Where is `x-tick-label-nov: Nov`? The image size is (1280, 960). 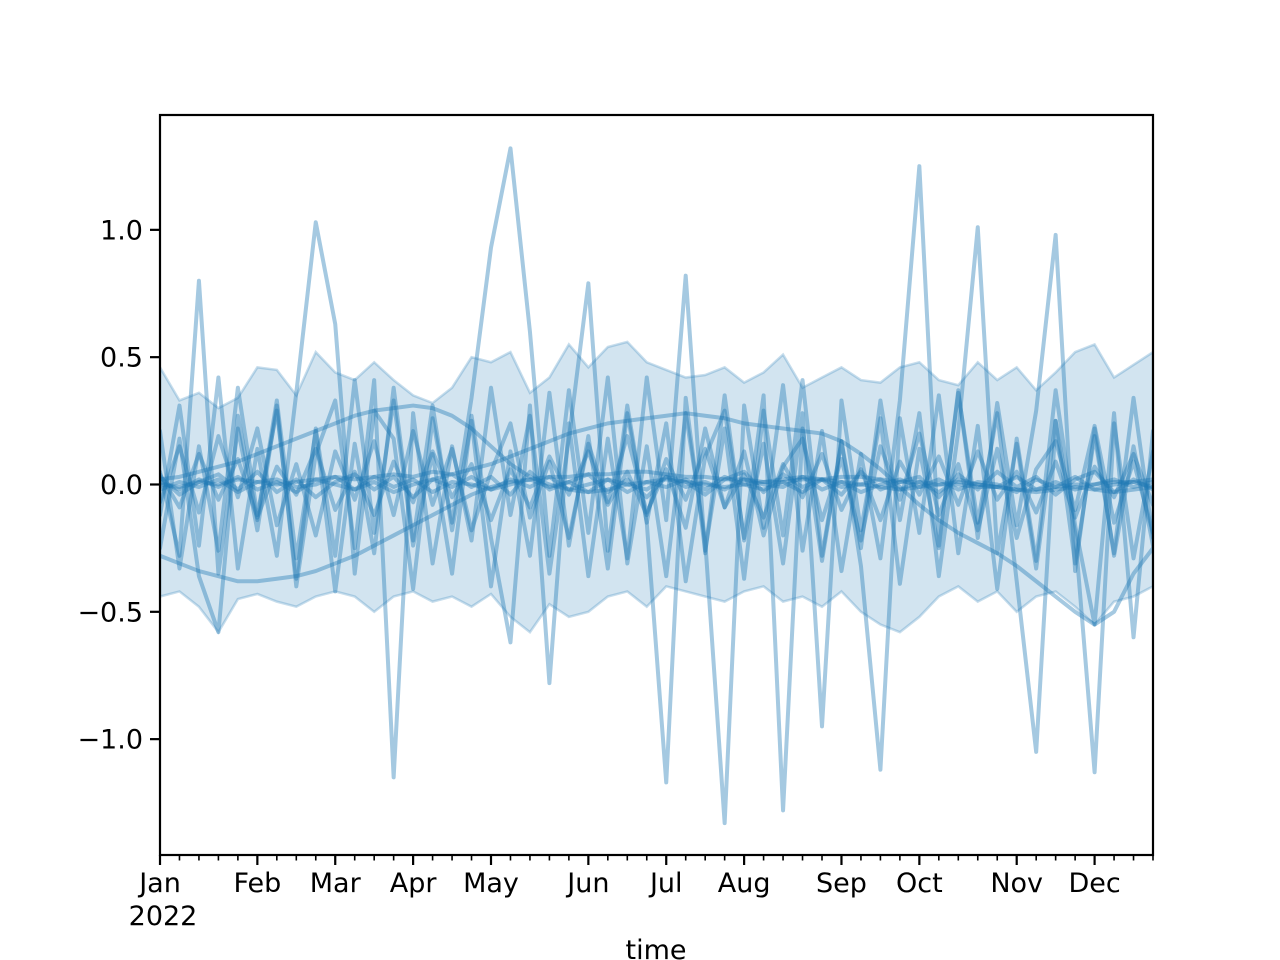 x-tick-label-nov: Nov is located at coordinates (1016, 883).